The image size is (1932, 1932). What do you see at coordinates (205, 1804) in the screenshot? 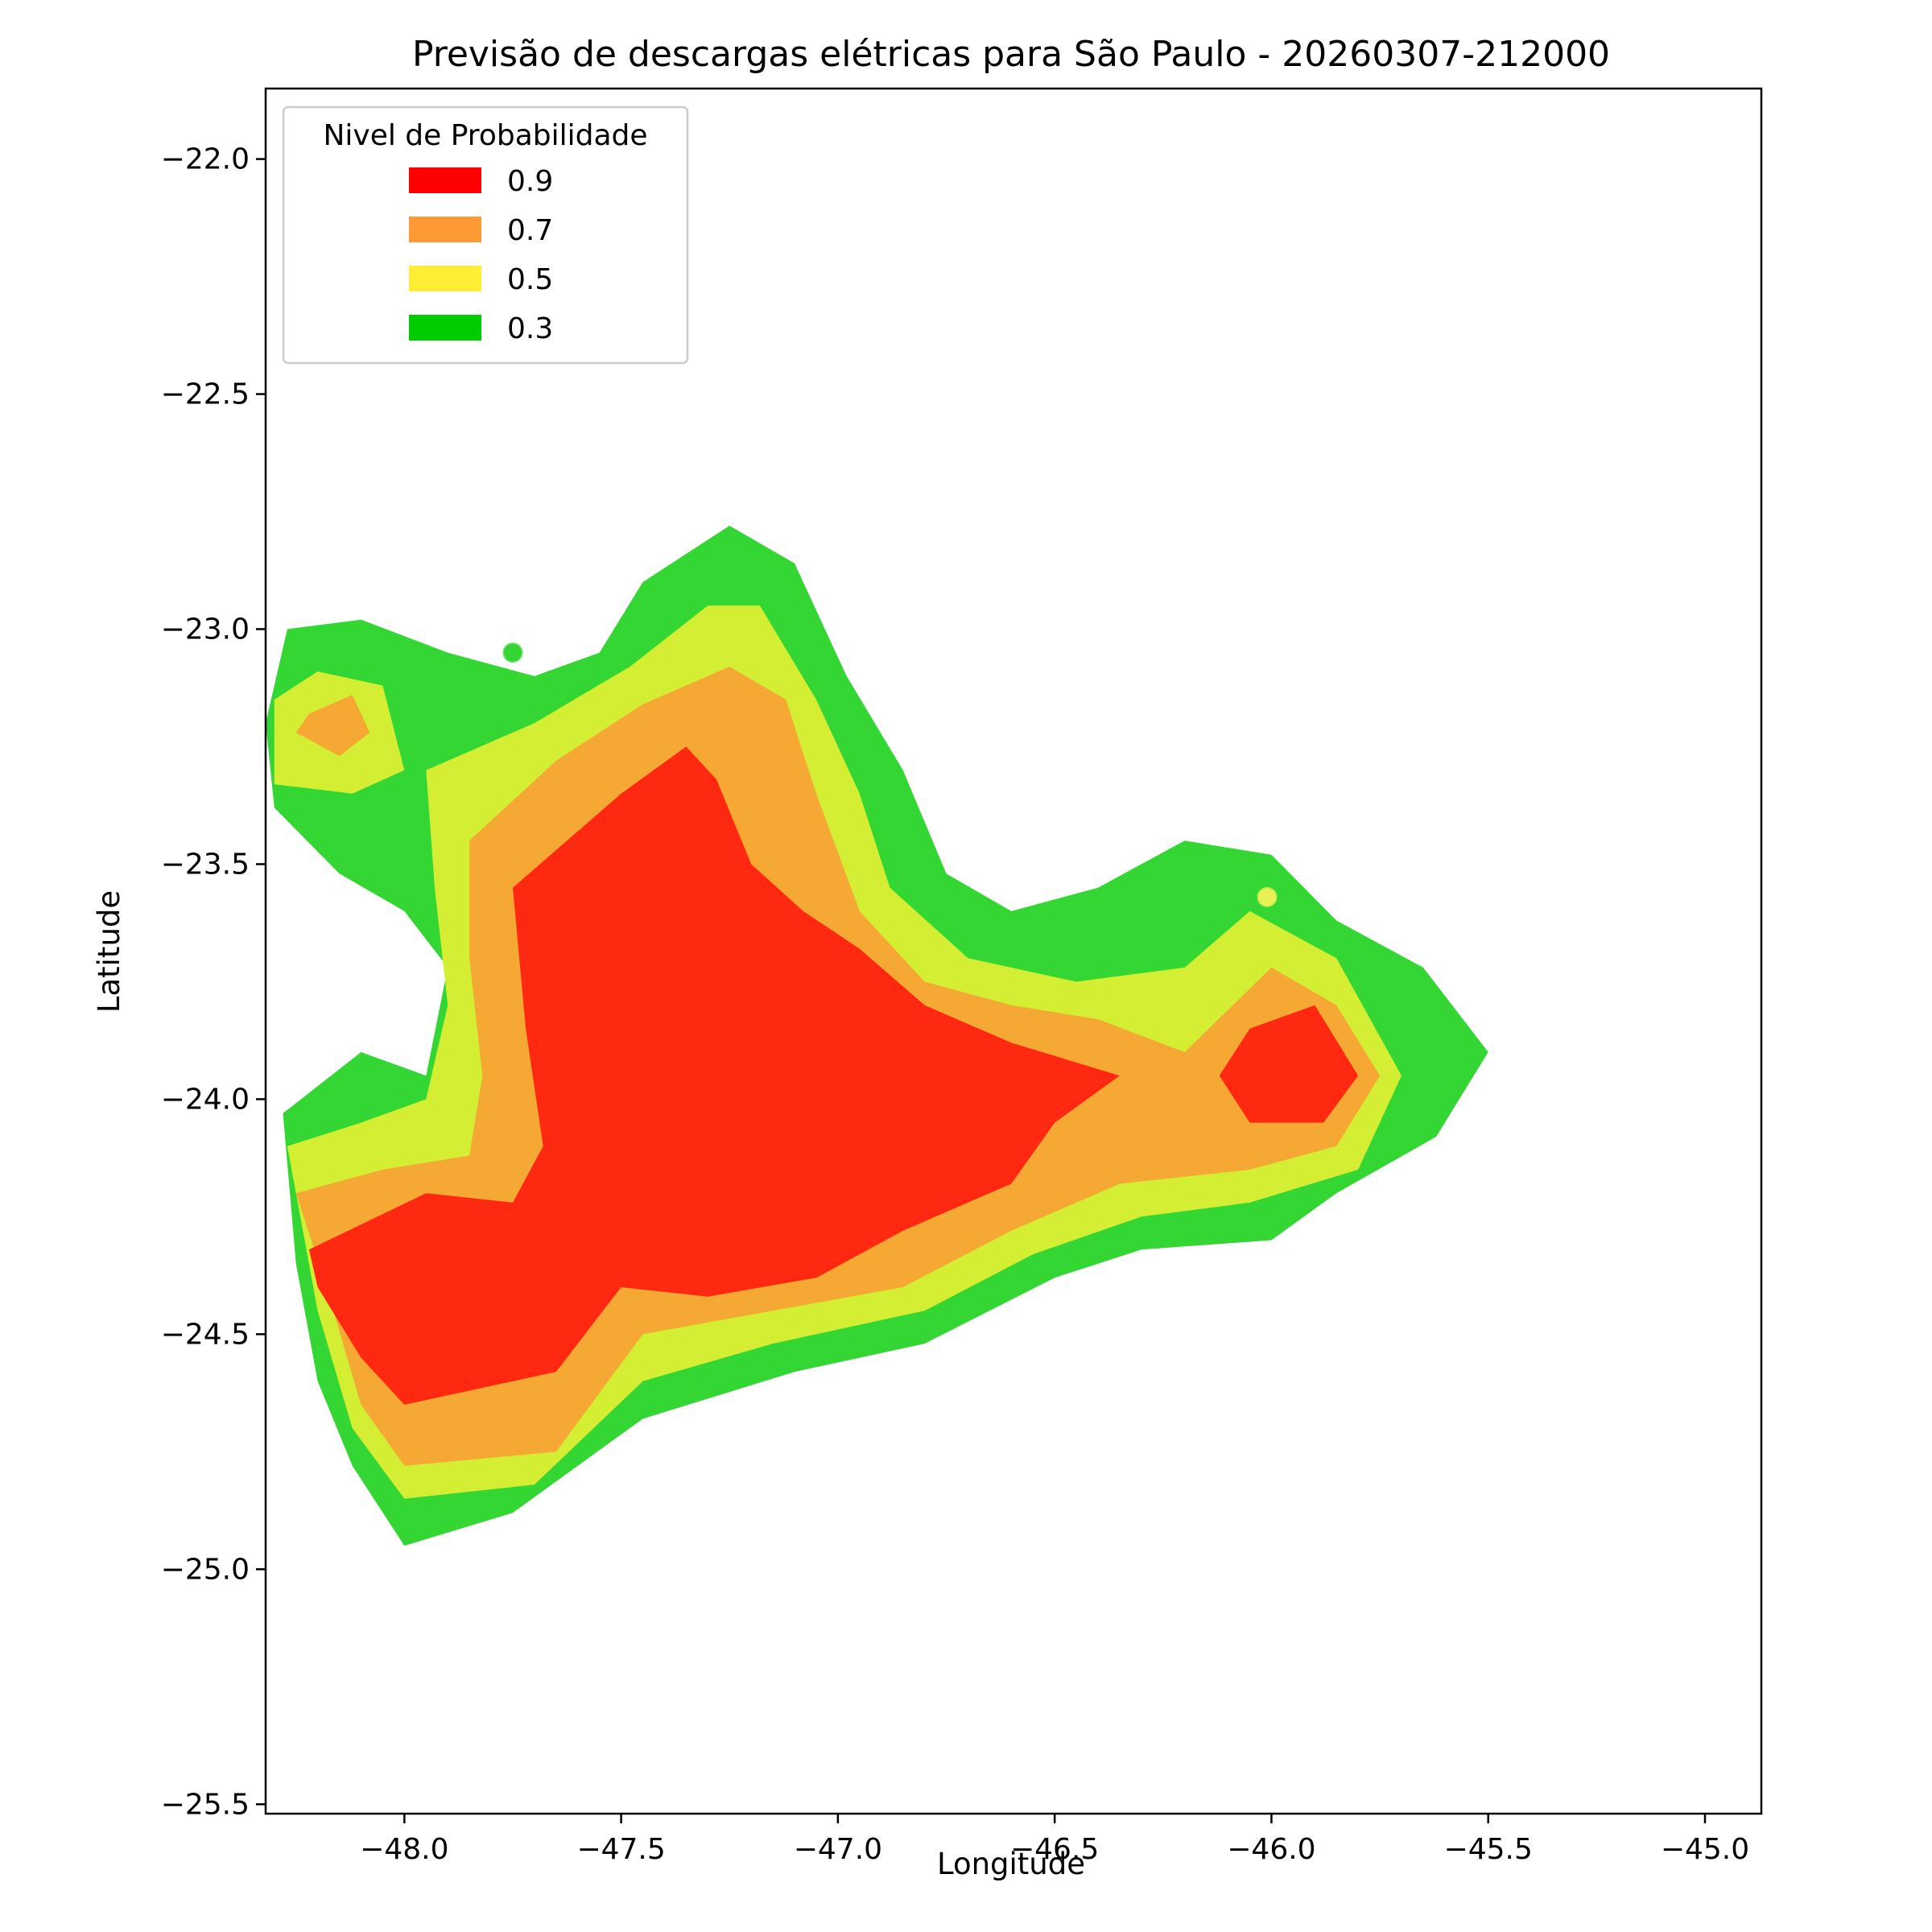
I see `y-tick-label: −25.5` at bounding box center [205, 1804].